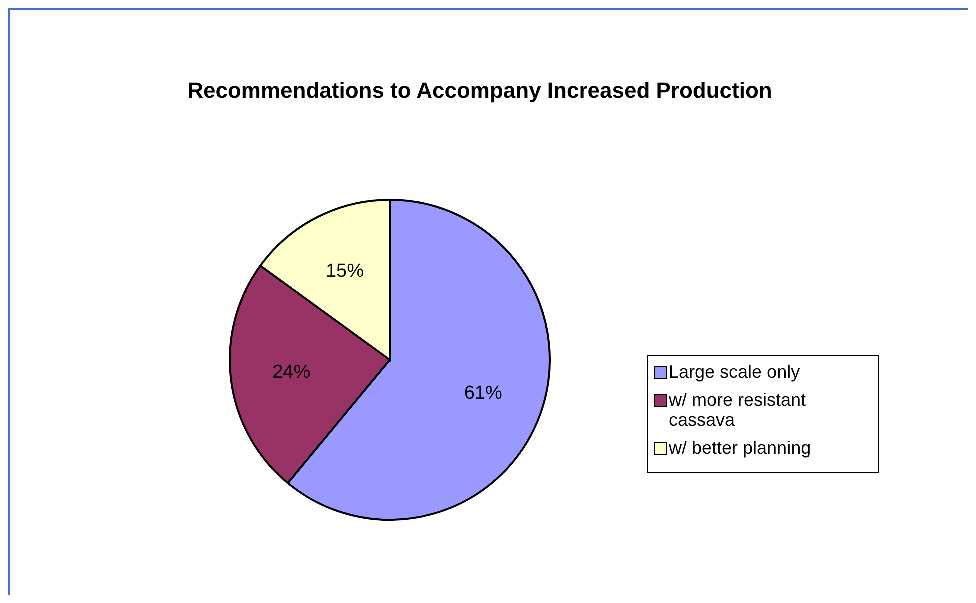 Image resolution: width=976 pixels, height=603 pixels. Describe the element at coordinates (738, 410) in the screenshot. I see `legend-label: w/ more resistant cassava` at that location.